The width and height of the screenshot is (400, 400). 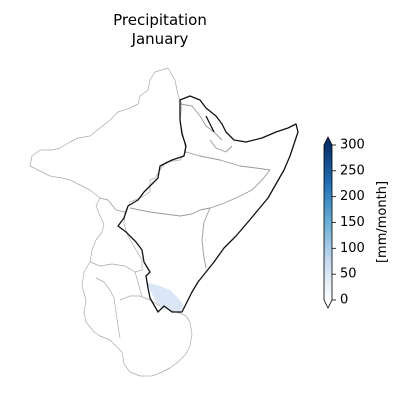 What do you see at coordinates (206, 238) in the screenshot?
I see `kenya-somalia-border` at bounding box center [206, 238].